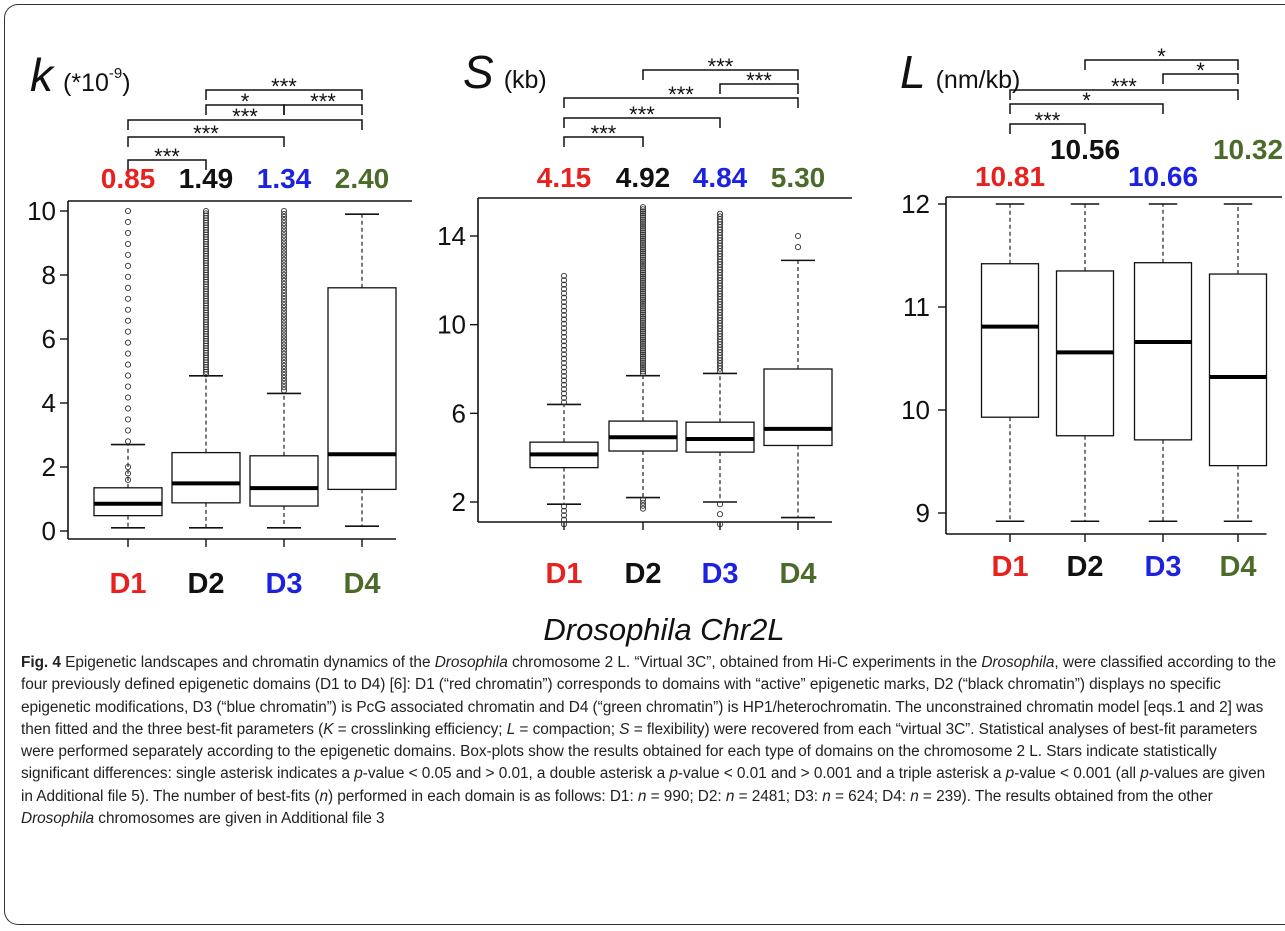 The image size is (1285, 931). Describe the element at coordinates (58, 819) in the screenshot. I see `caption-italic: Drosophila` at that location.